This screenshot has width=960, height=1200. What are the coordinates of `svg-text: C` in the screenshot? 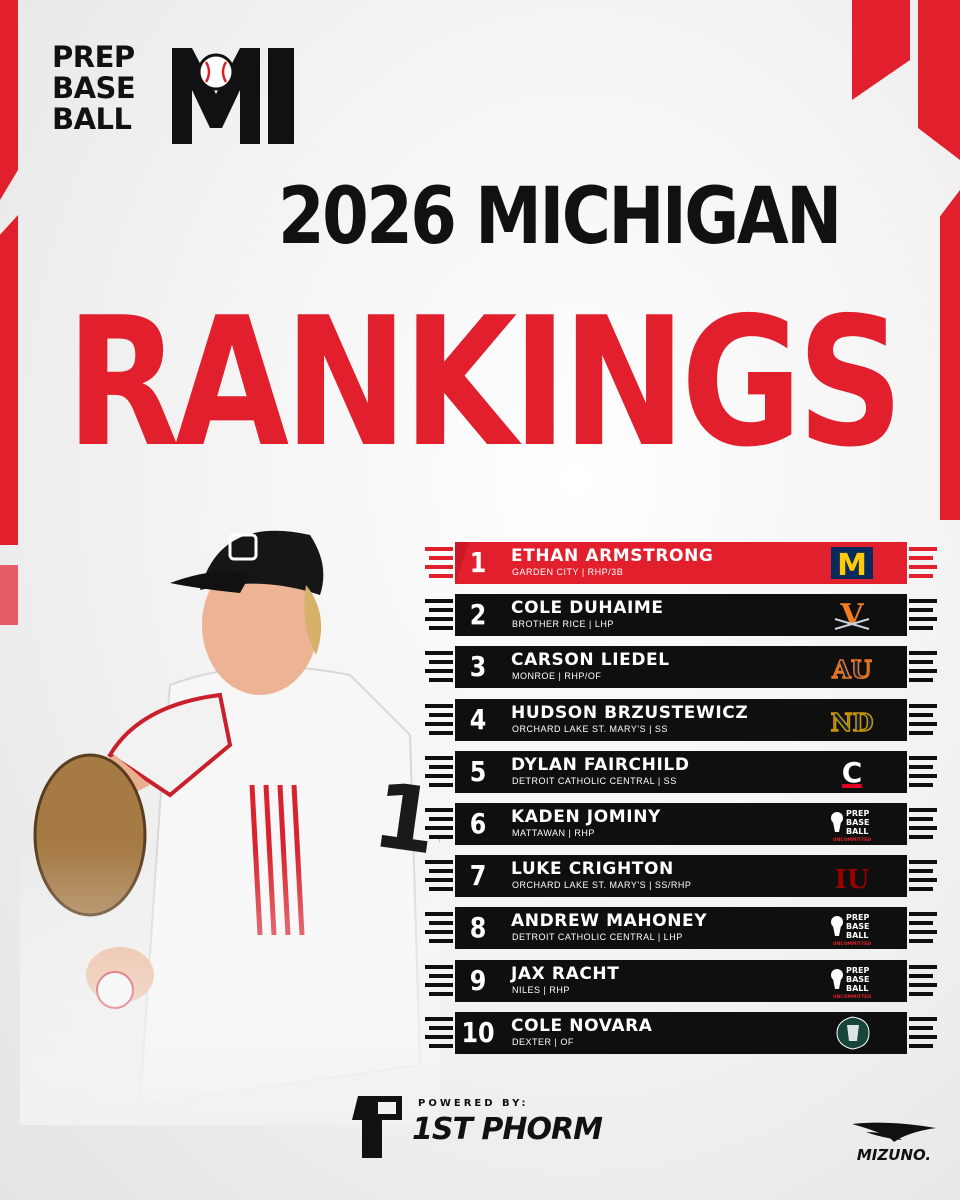 It's located at (852, 772).